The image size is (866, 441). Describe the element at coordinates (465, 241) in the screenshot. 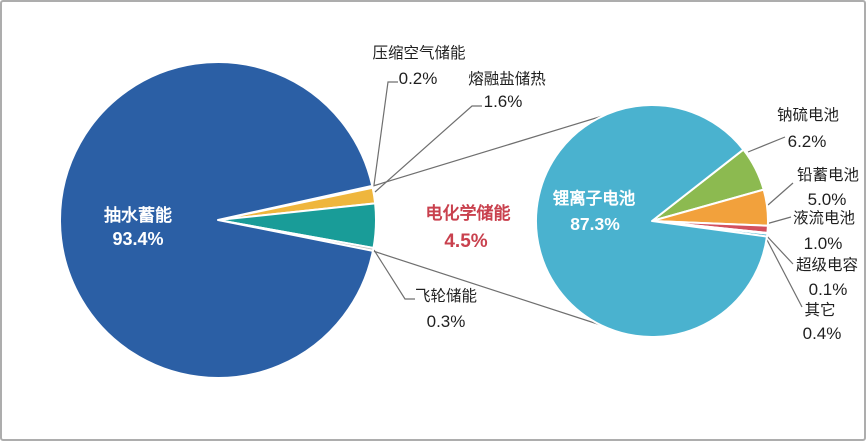

I see `electrochemical-pct: 4.5%` at that location.